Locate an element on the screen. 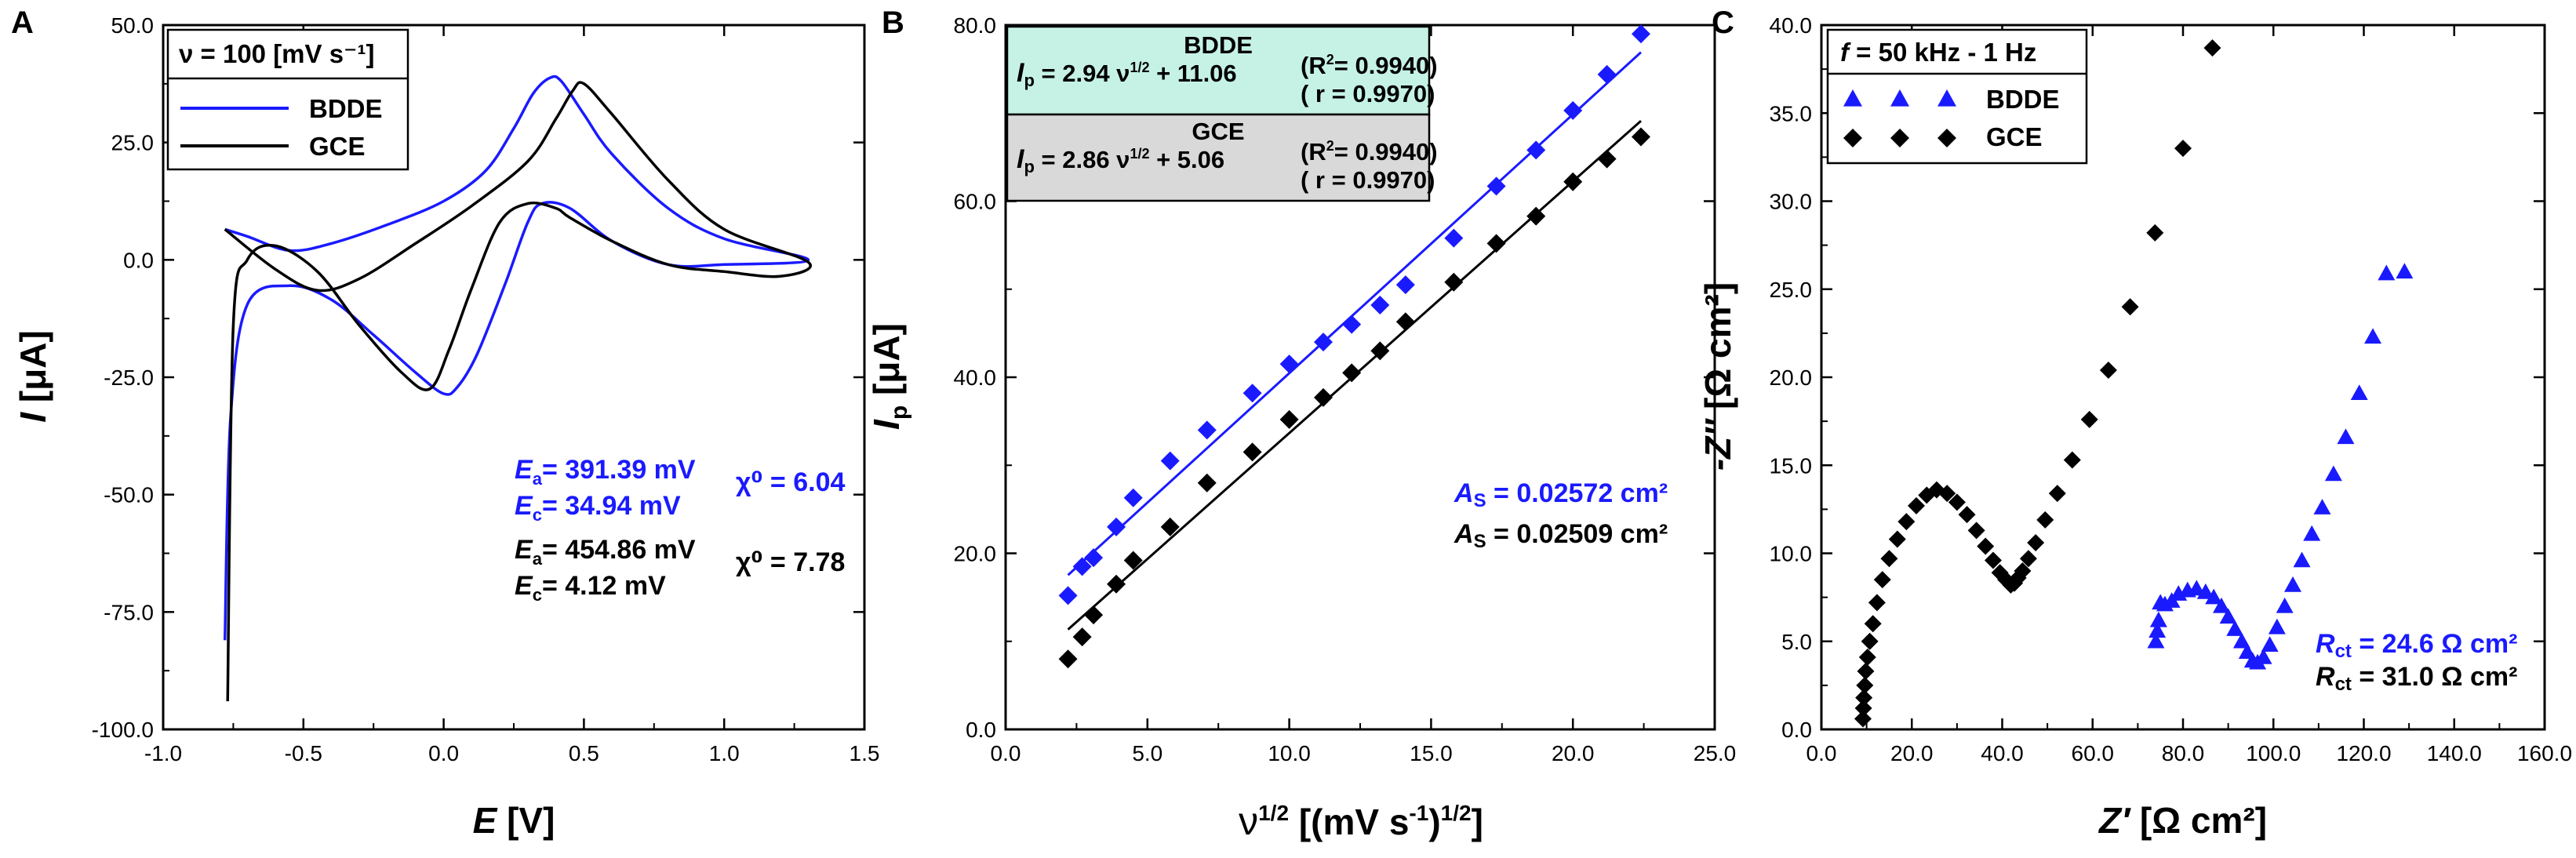  legend-label-bdde-c: BDDE is located at coordinates (2023, 100).